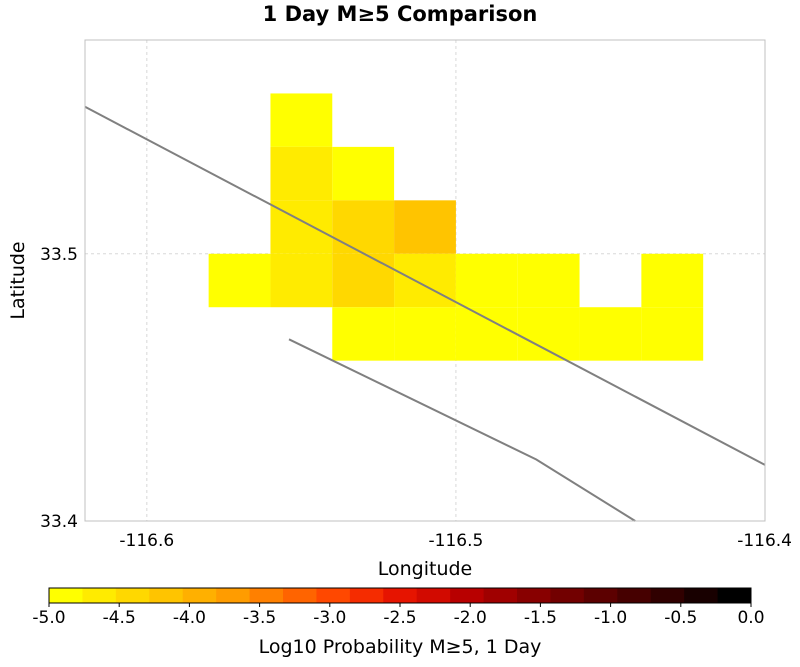 The height and width of the screenshot is (667, 800). Describe the element at coordinates (59, 255) in the screenshot. I see `y-tick-label: 33.5` at that location.